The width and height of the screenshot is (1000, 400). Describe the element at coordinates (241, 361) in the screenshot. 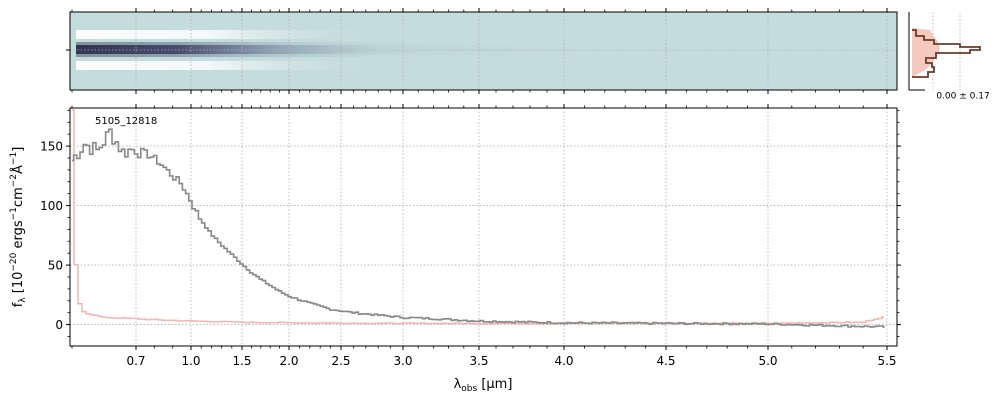

I see `x-tick-label: 1.5` at that location.